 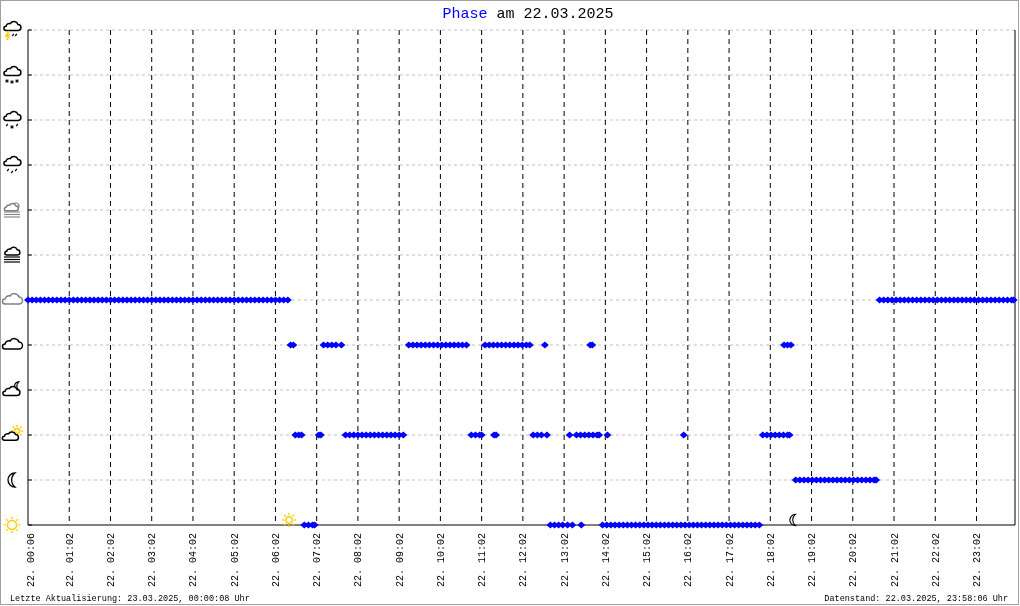 I want to click on x-tick-label: 22. 06:02, so click(x=276, y=560).